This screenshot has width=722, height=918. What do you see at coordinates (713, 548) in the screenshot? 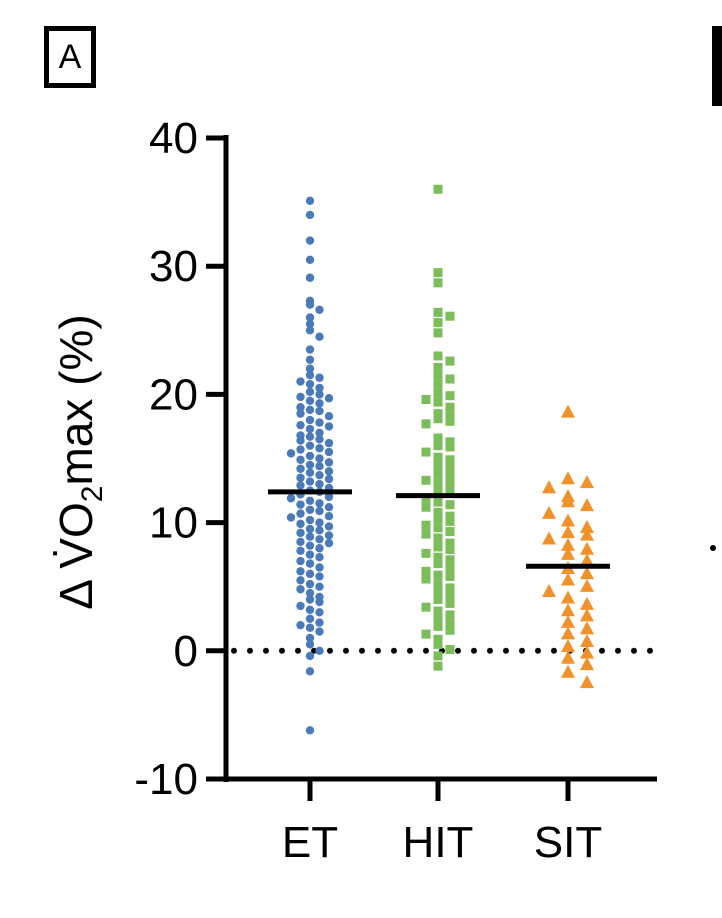
I see `adjacent-panel-dot` at bounding box center [713, 548].